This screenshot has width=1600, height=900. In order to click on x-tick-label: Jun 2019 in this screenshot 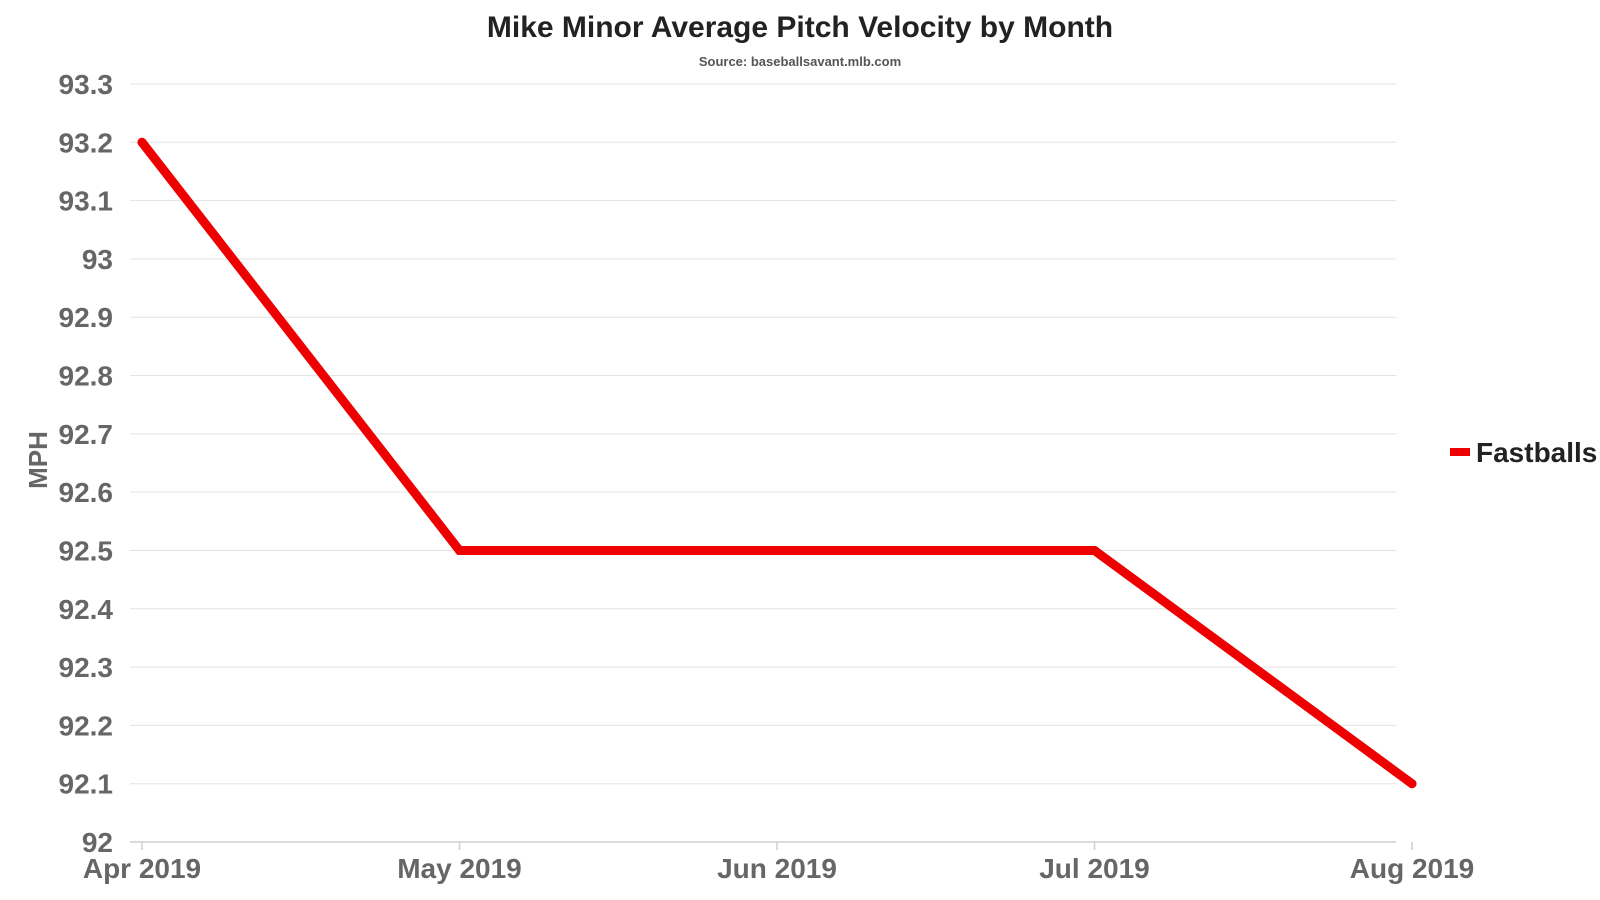, I will do `click(777, 868)`.